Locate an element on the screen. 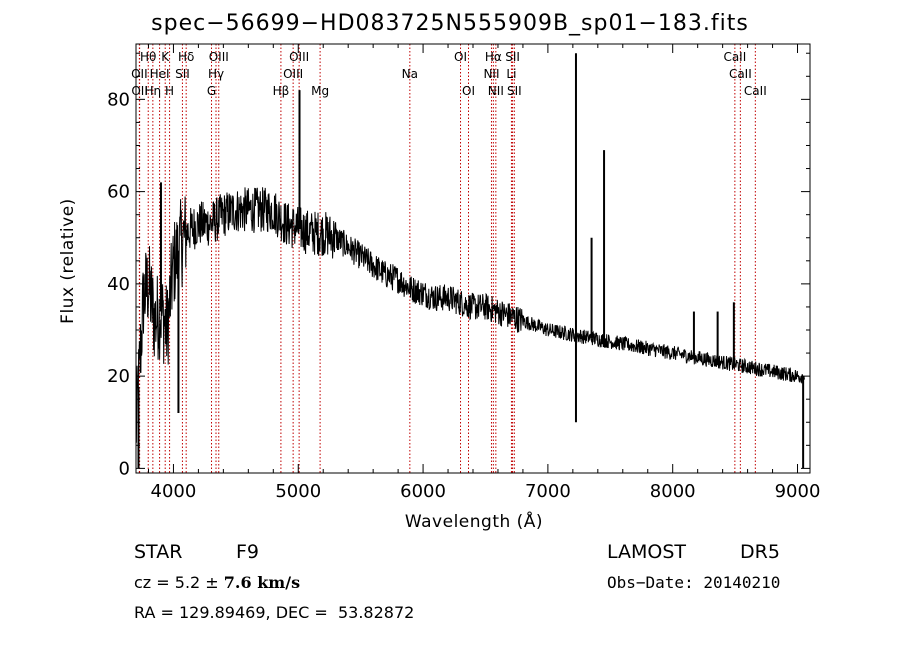 The height and width of the screenshot is (649, 900). y-tick-label: 20 is located at coordinates (118, 376).